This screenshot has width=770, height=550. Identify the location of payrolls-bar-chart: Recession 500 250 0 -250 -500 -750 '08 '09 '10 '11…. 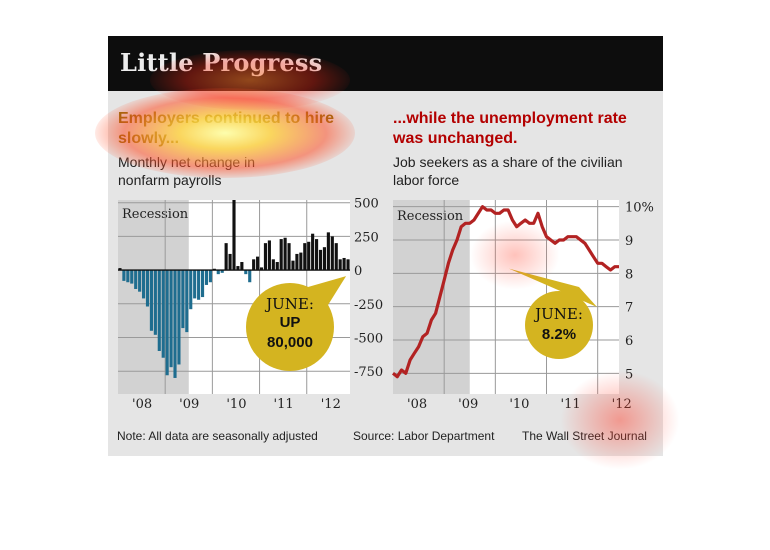
(250, 304).